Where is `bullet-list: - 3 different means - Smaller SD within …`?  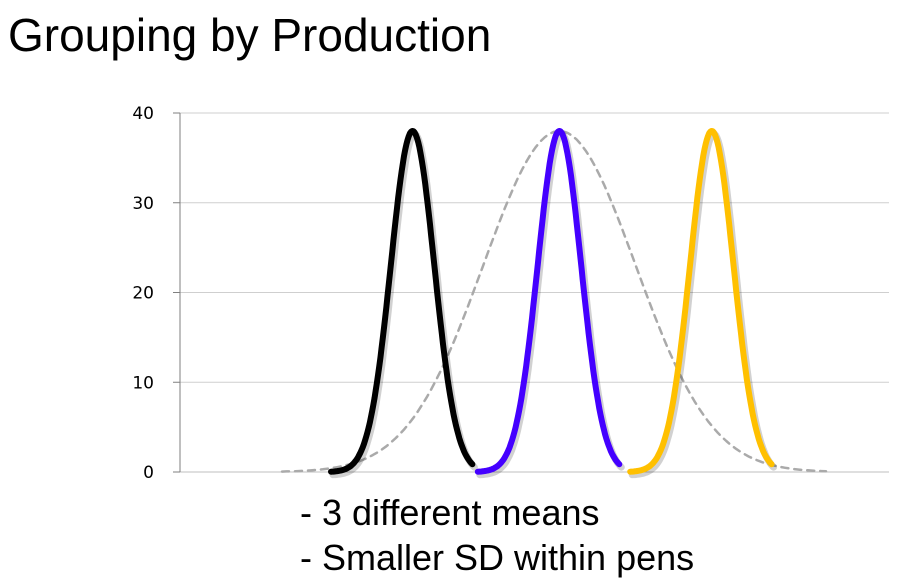
bullet-list: - 3 different means - Smaller SD within … is located at coordinates (497, 535).